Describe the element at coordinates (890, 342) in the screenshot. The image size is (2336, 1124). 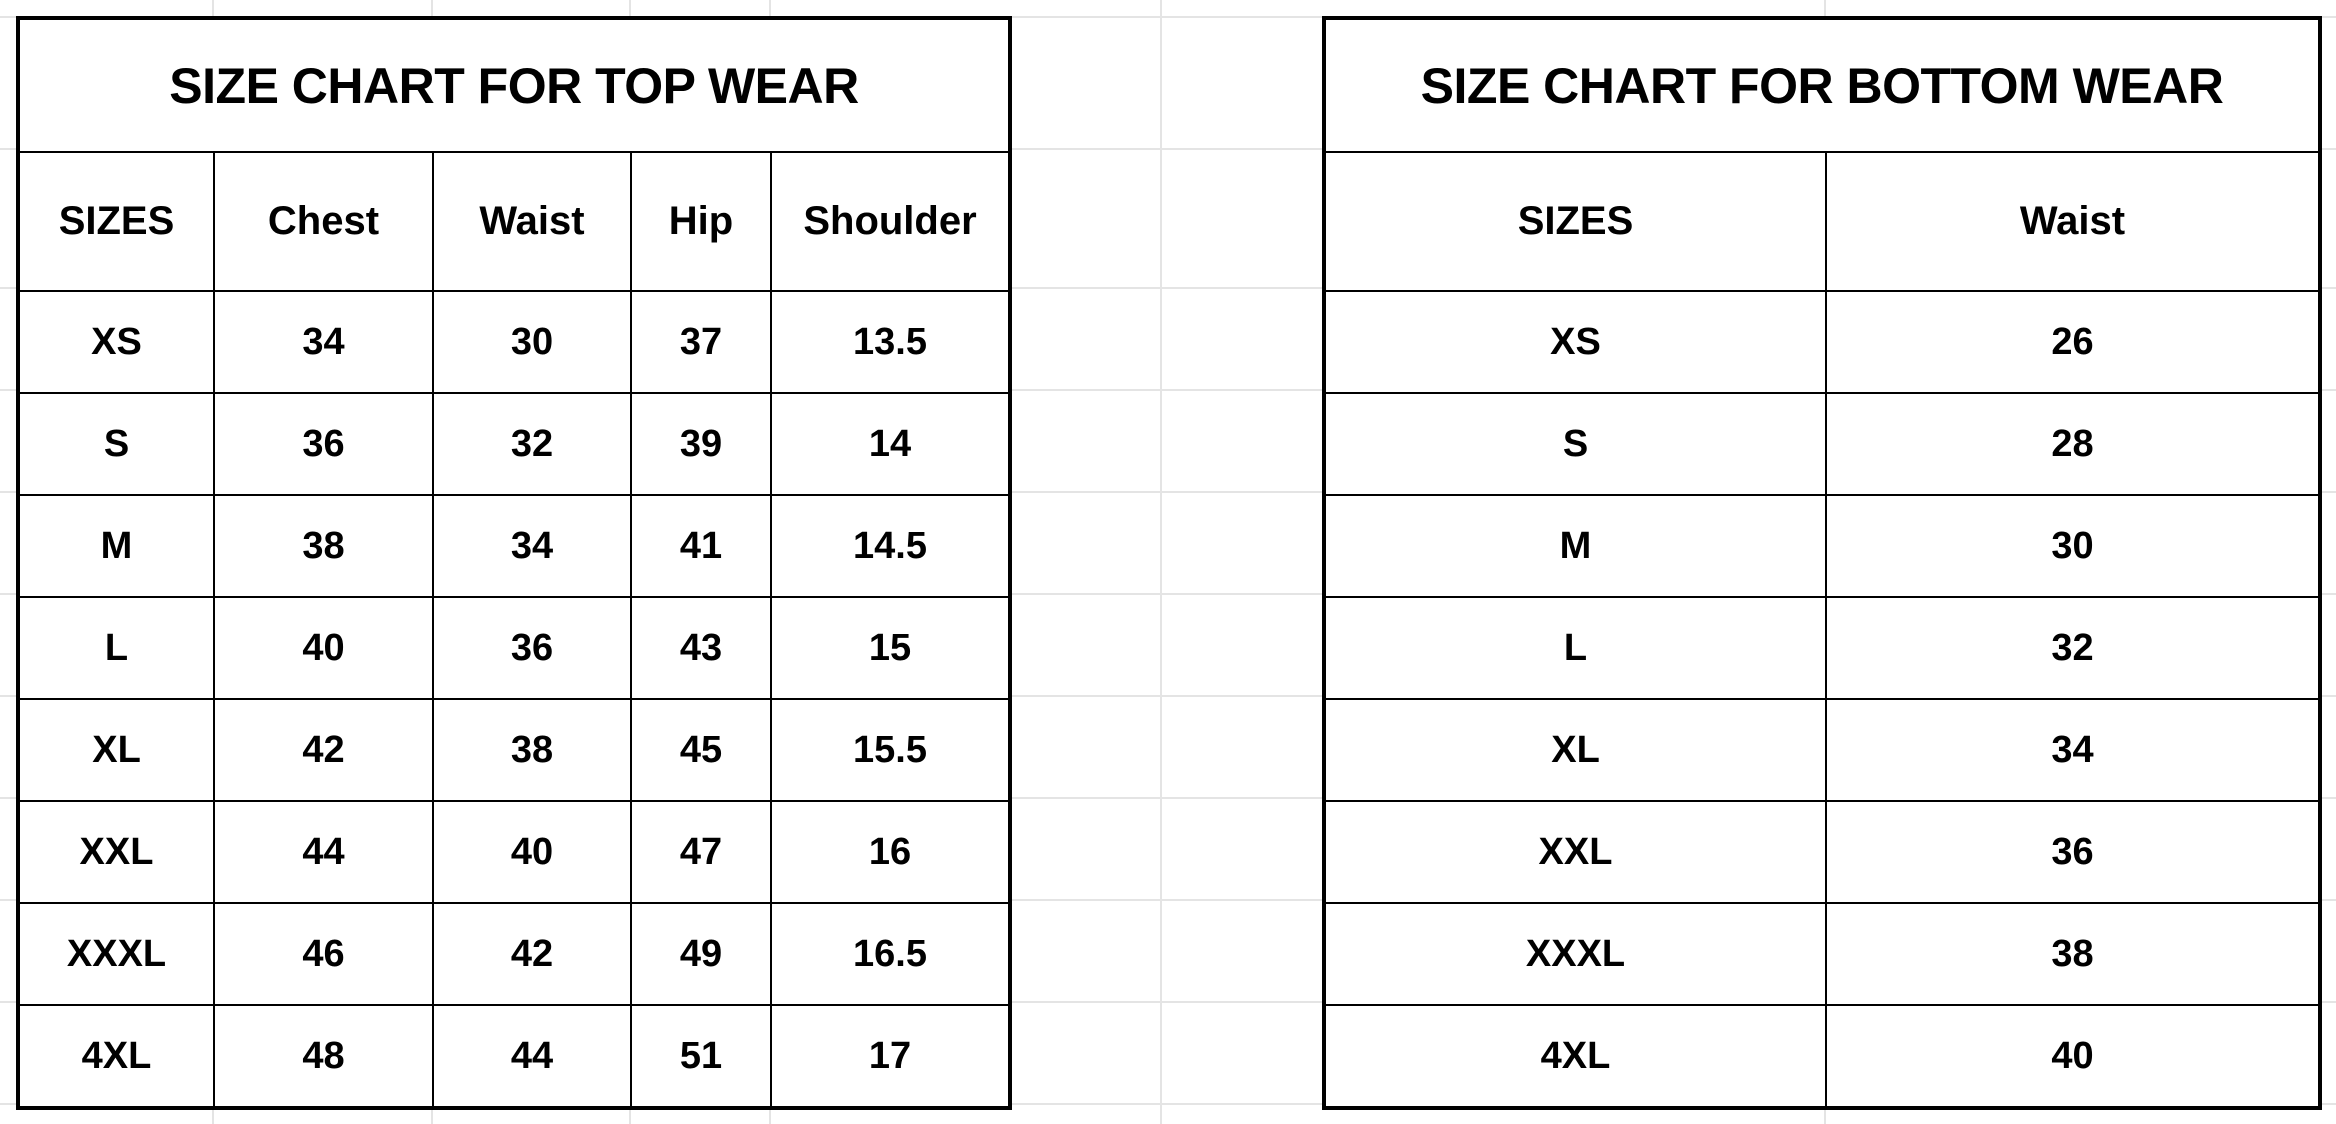
I see `measurement-cell: 13.5` at that location.